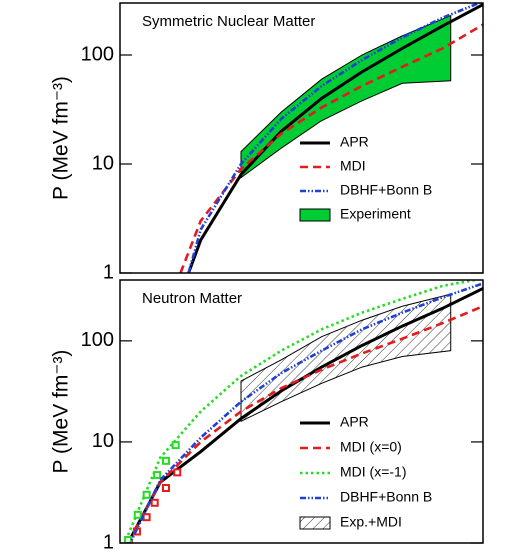 Image resolution: width=520 pixels, height=554 pixels. Describe the element at coordinates (373, 472) in the screenshot. I see `legend-label: MDI (x=-1)` at that location.